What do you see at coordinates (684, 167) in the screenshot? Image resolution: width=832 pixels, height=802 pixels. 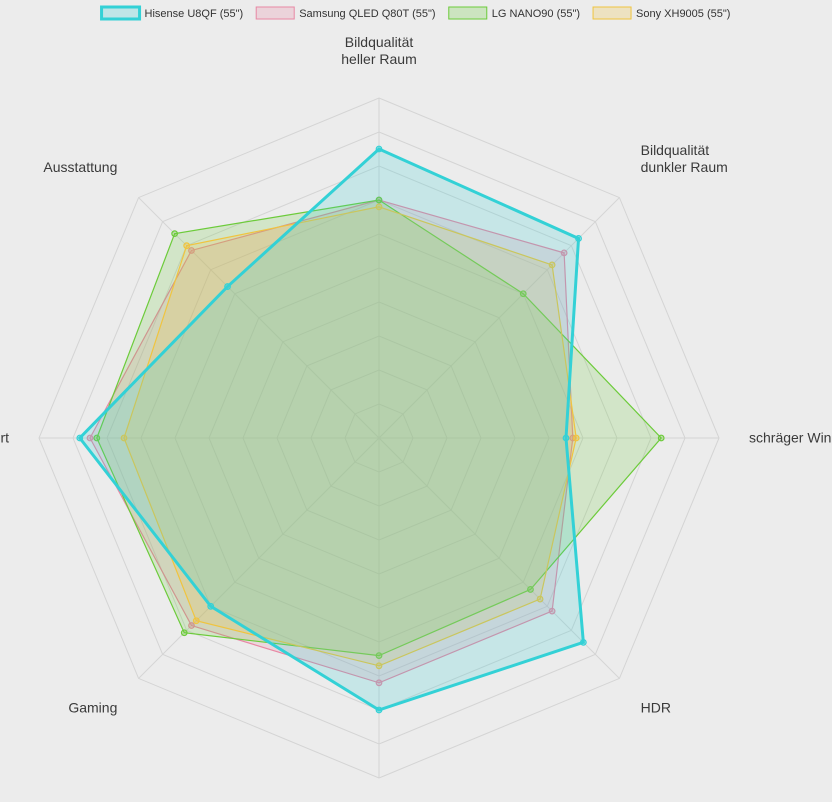 I see `axis-label-1-1: dunkler Raum` at bounding box center [684, 167].